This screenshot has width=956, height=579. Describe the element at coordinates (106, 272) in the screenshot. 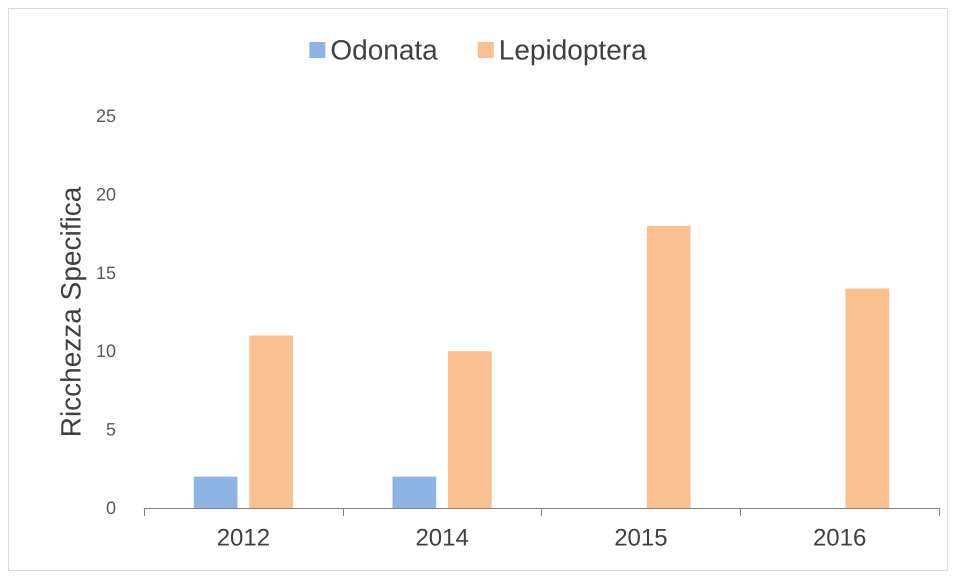

I see `y-tick-label: 15` at that location.